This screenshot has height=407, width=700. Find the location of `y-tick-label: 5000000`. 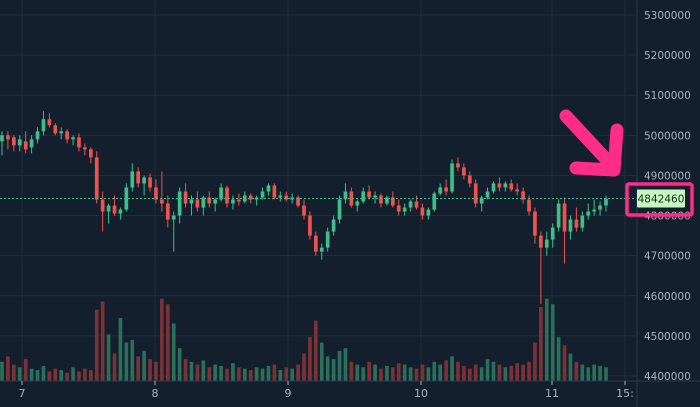

y-tick-label: 5000000 is located at coordinates (667, 136).